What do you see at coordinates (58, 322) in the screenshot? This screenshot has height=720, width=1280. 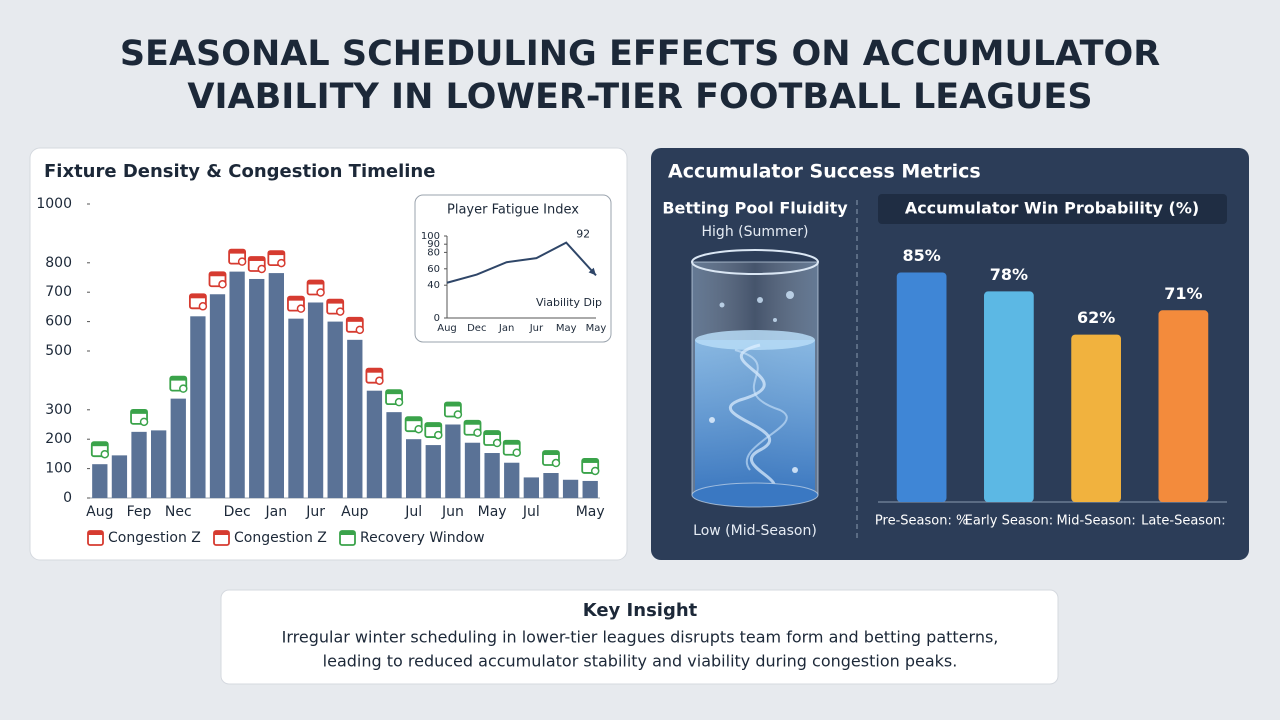 I see `y-tick-label: 600` at bounding box center [58, 322].